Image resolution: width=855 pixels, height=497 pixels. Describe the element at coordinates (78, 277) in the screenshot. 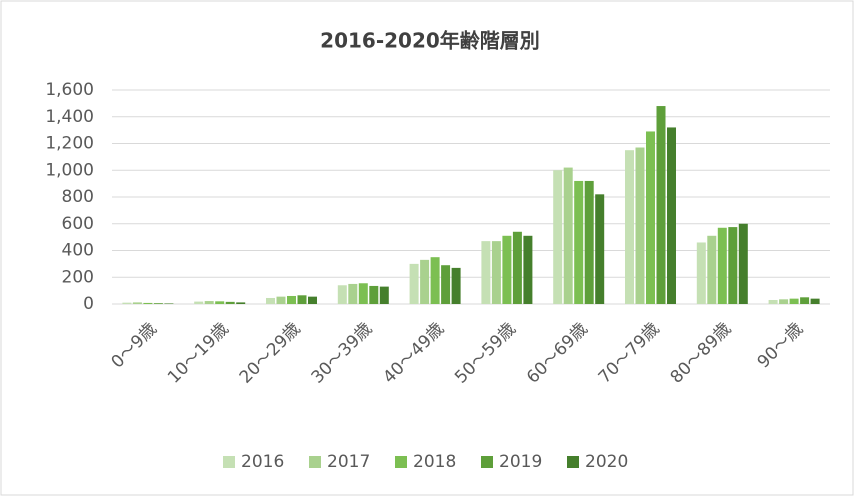

I see `y-tick-label: 200` at that location.